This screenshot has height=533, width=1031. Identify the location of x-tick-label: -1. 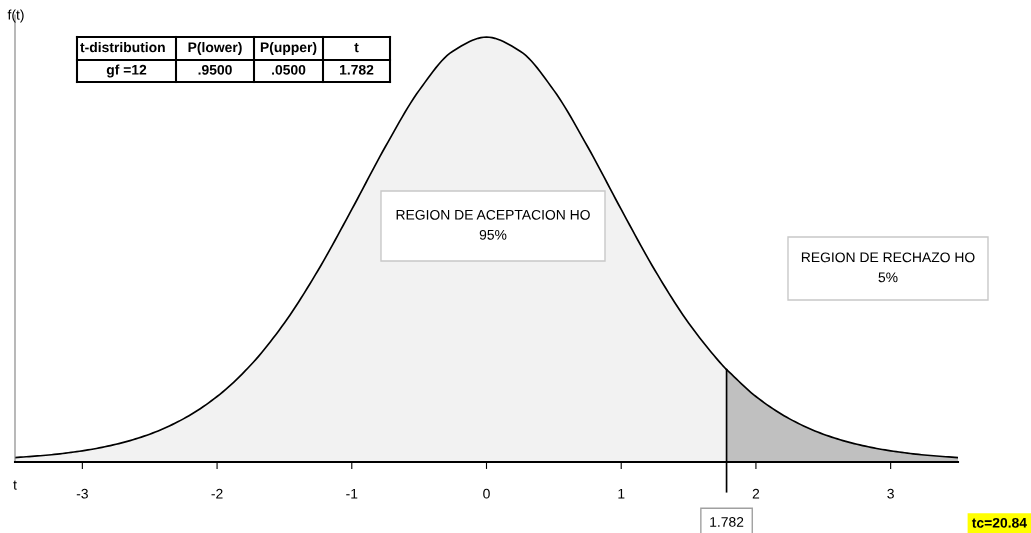
(352, 493).